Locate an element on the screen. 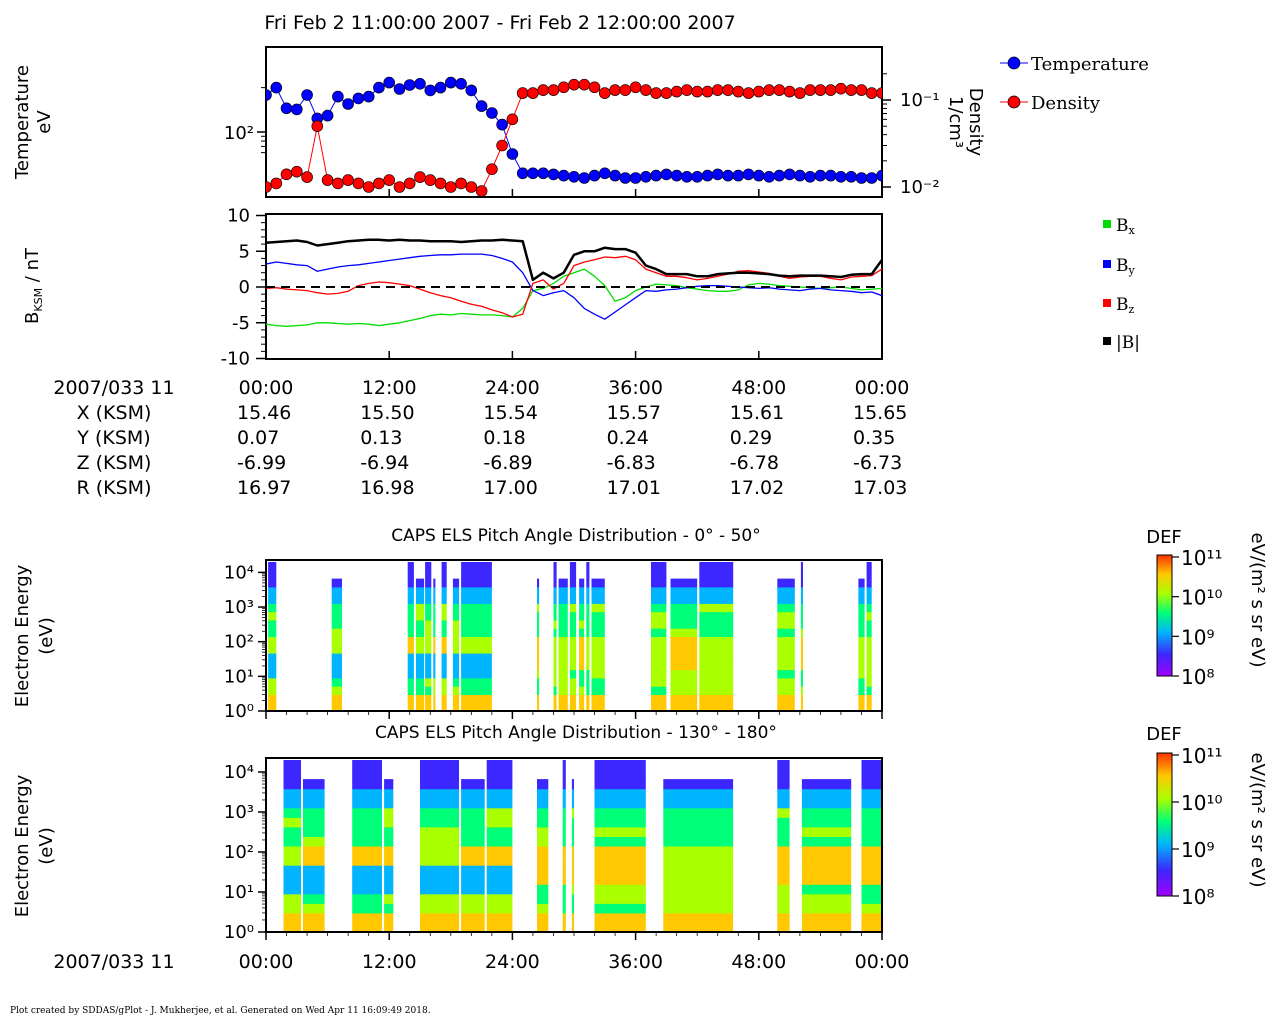 The width and height of the screenshot is (1280, 1028). pad2-ticks: 10⁴ 10³ 10² 10¹ 10⁰ is located at coordinates (553, 852).